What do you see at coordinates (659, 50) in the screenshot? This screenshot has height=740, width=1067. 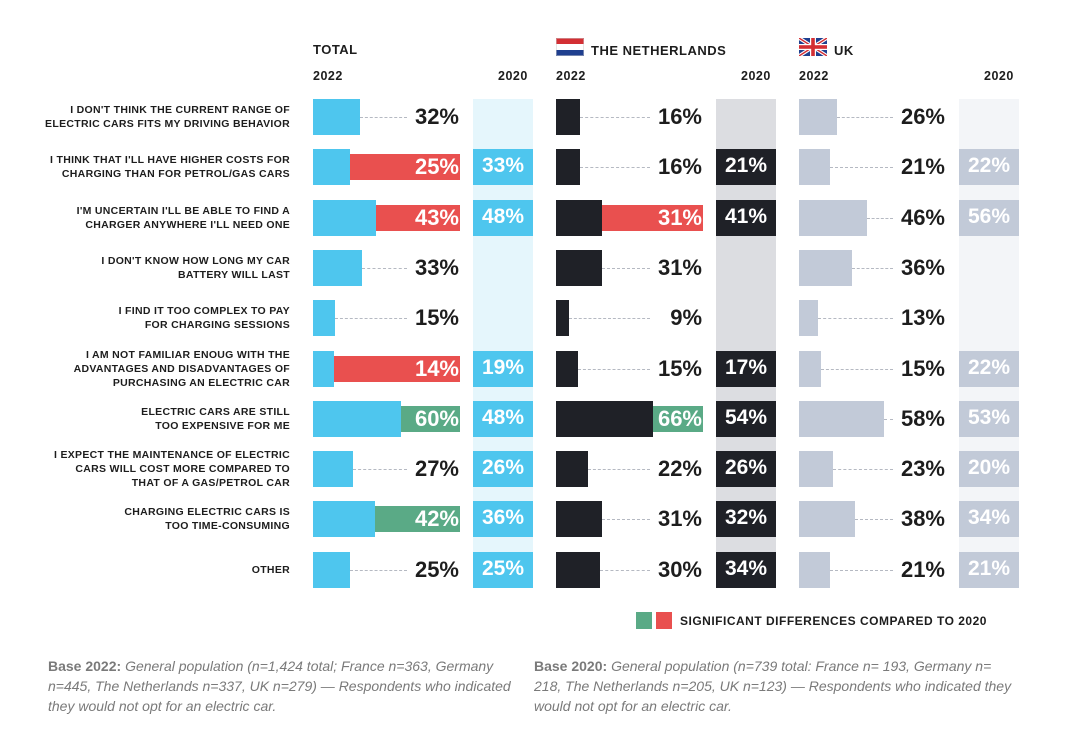 I see `nl-group-title: THE NETHERLANDS` at bounding box center [659, 50].